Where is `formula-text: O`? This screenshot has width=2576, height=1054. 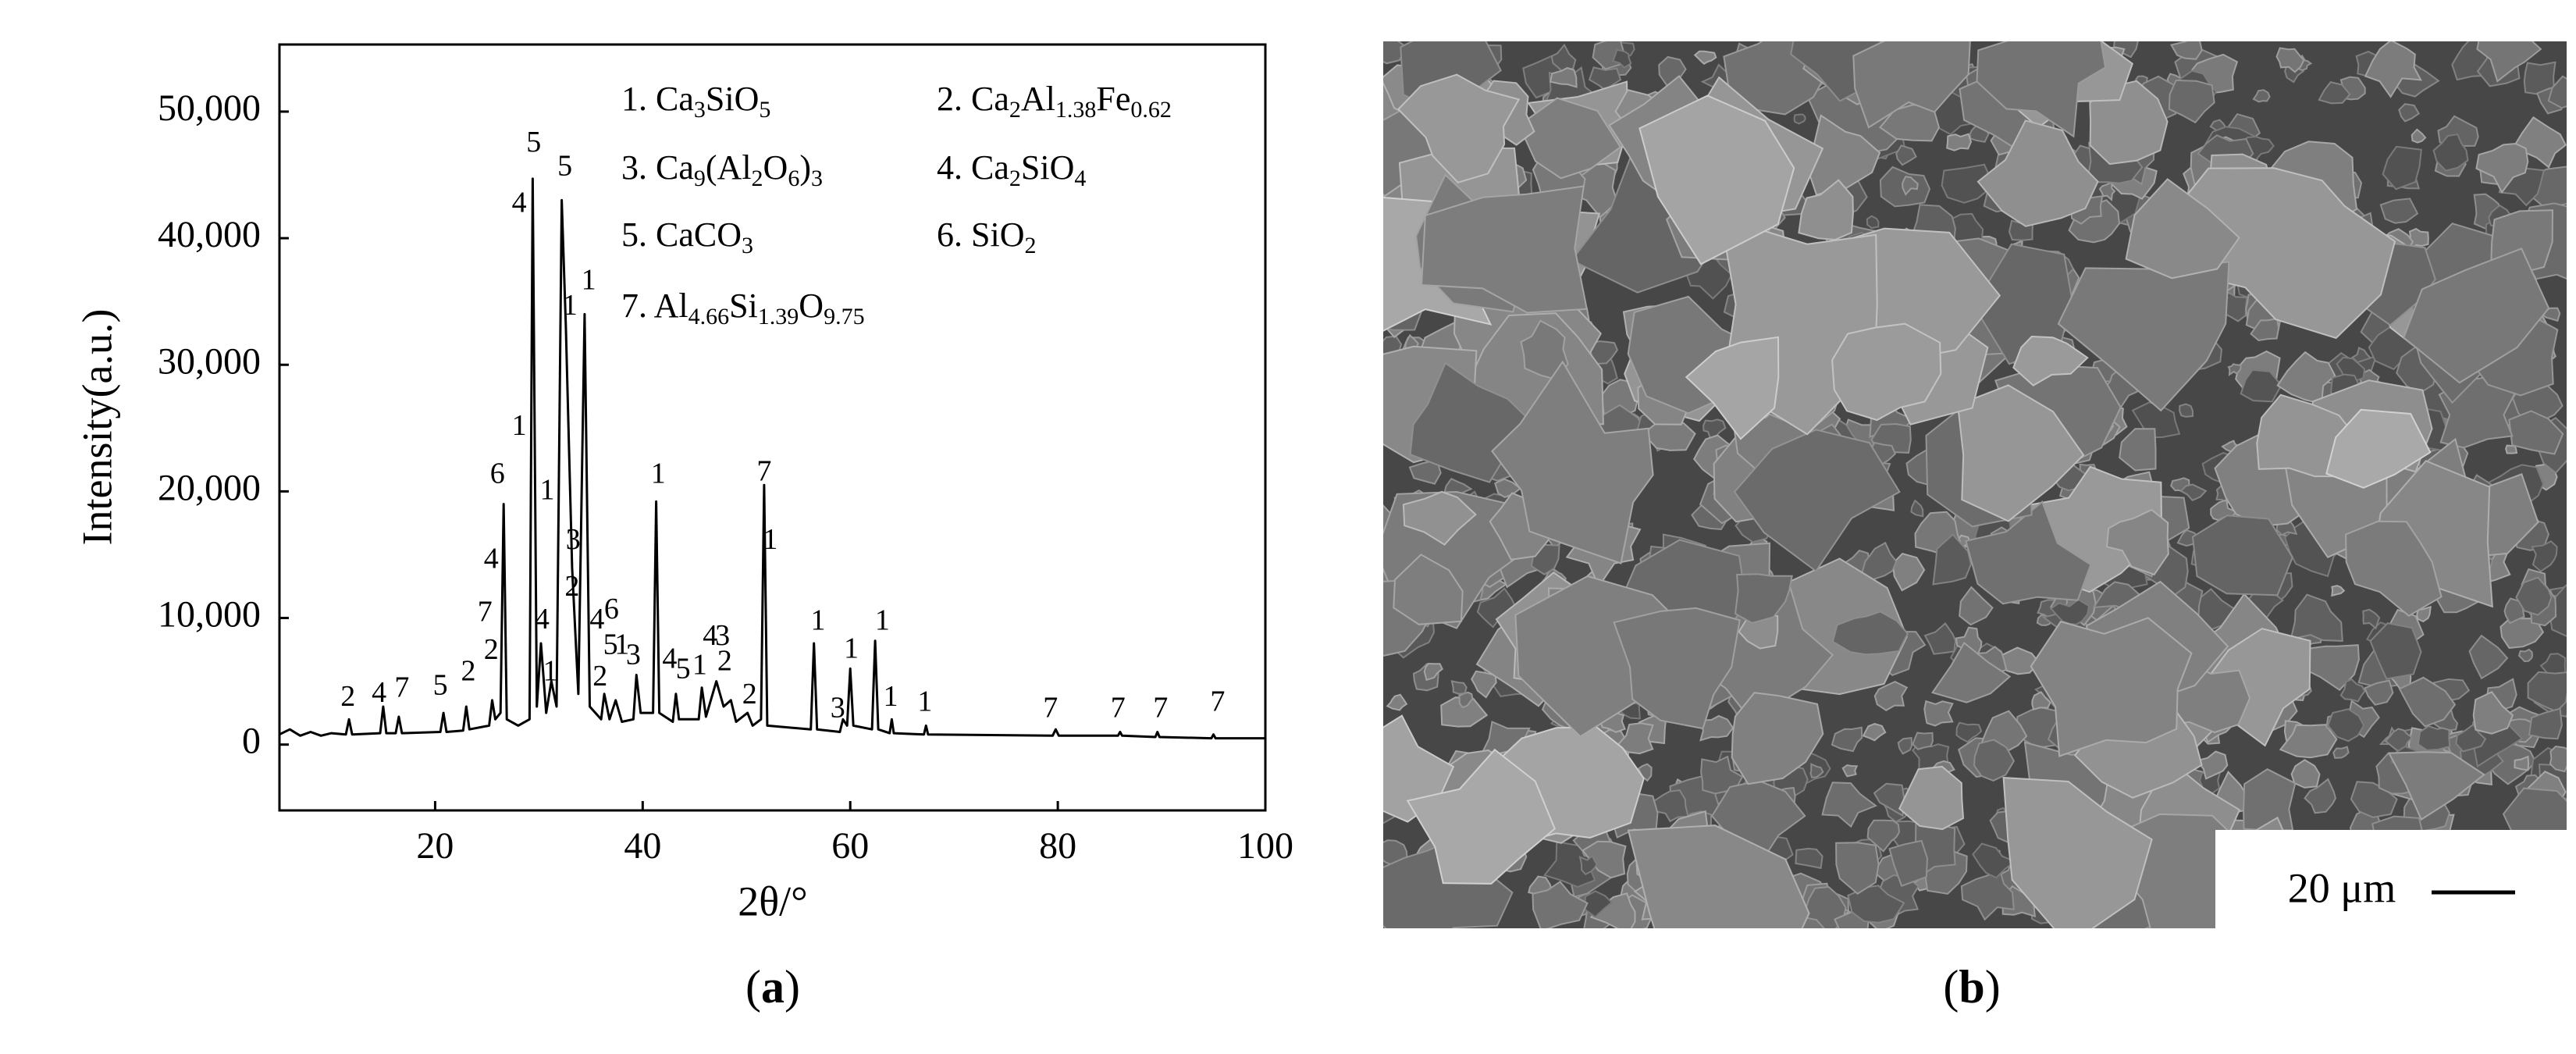
formula-text: O is located at coordinates (811, 306).